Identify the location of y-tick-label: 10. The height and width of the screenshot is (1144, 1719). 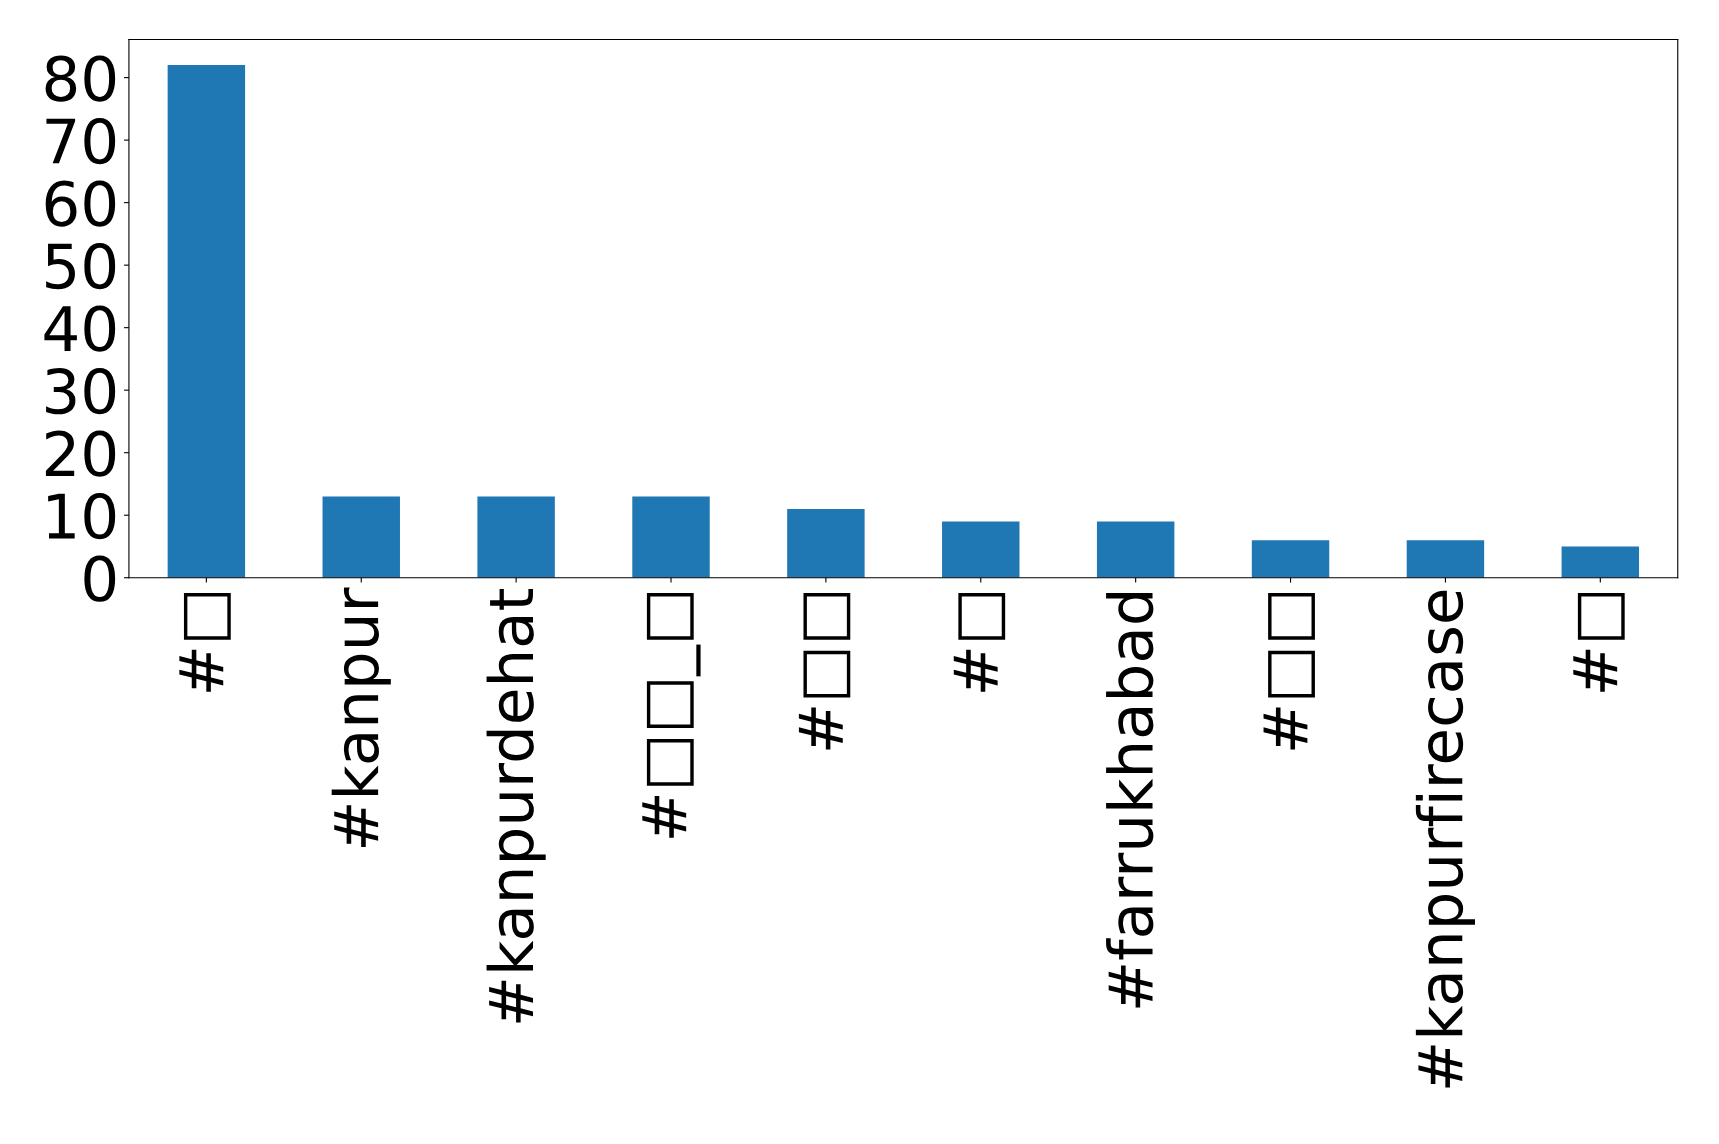
(82, 516).